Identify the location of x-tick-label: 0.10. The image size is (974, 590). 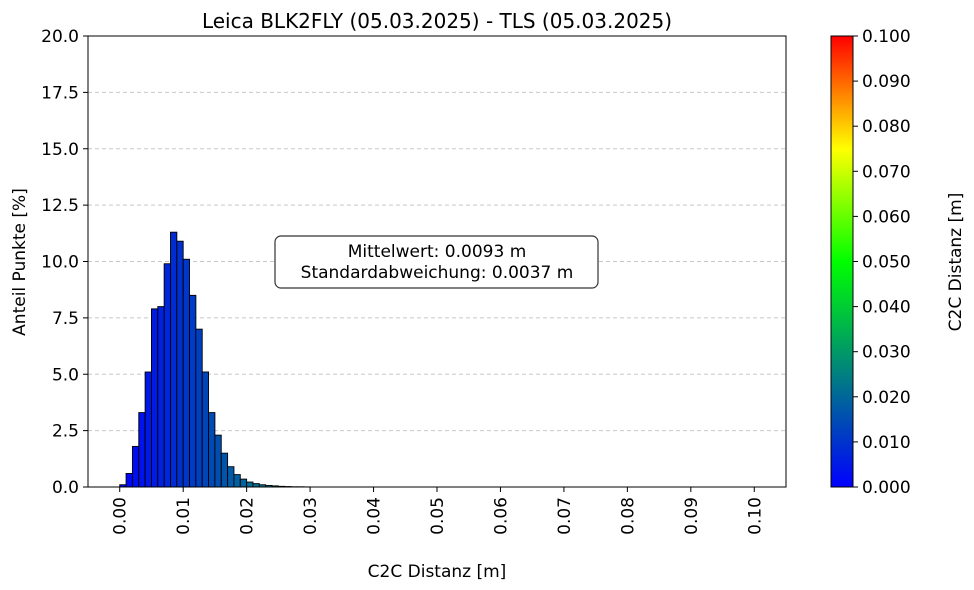
(755, 516).